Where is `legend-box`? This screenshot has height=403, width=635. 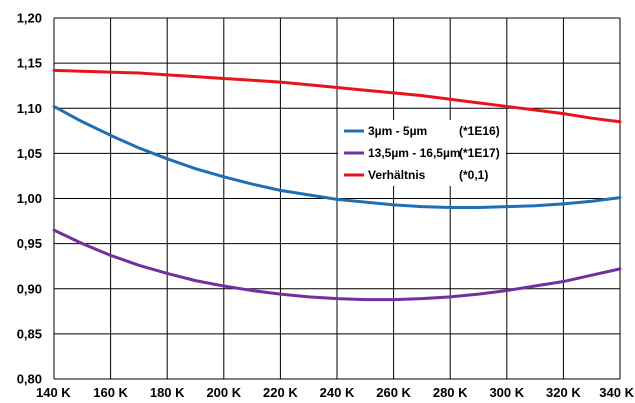
legend-box is located at coordinates (422, 153).